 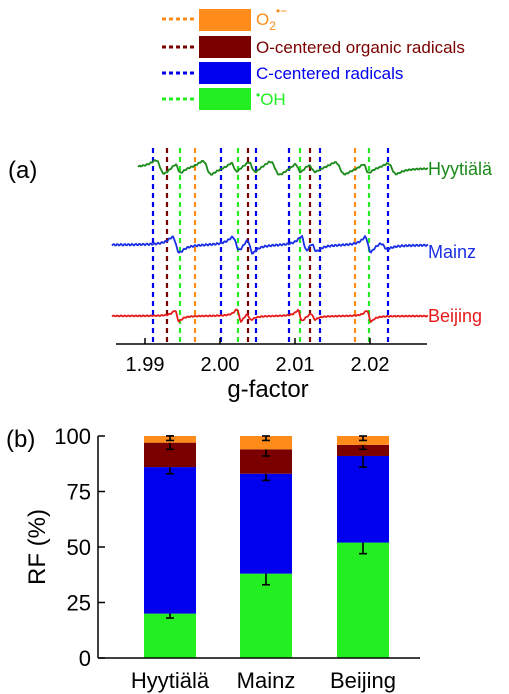 What do you see at coordinates (266, 615) in the screenshot?
I see `bar-Mainz-oh` at bounding box center [266, 615].